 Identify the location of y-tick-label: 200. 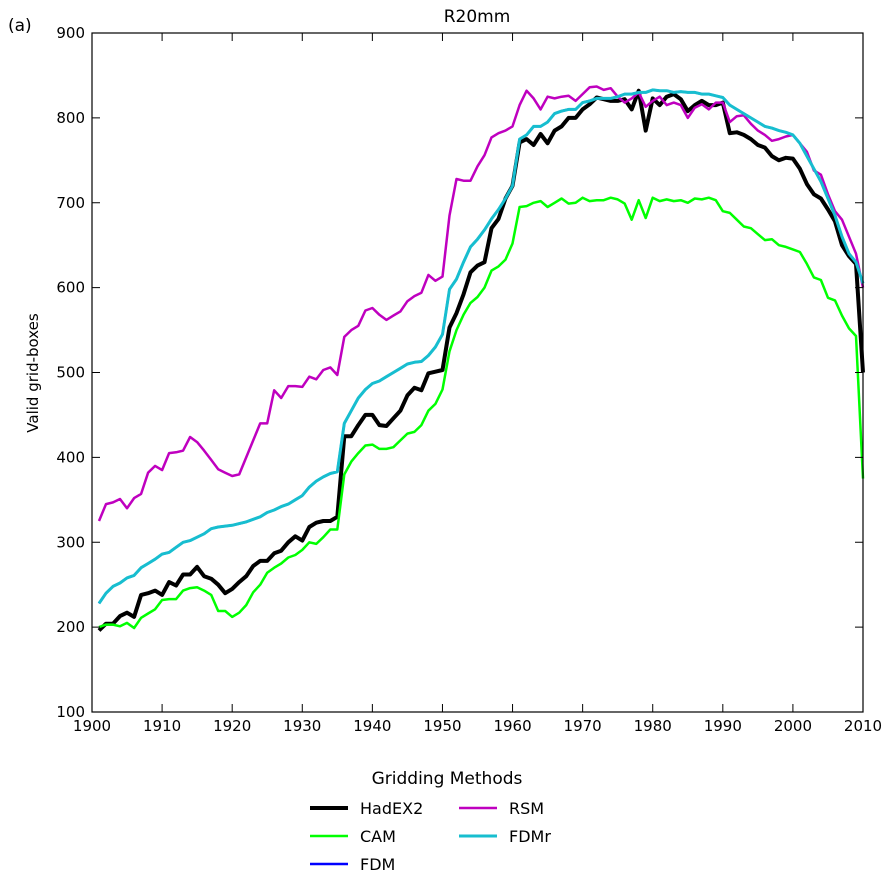
(70, 627).